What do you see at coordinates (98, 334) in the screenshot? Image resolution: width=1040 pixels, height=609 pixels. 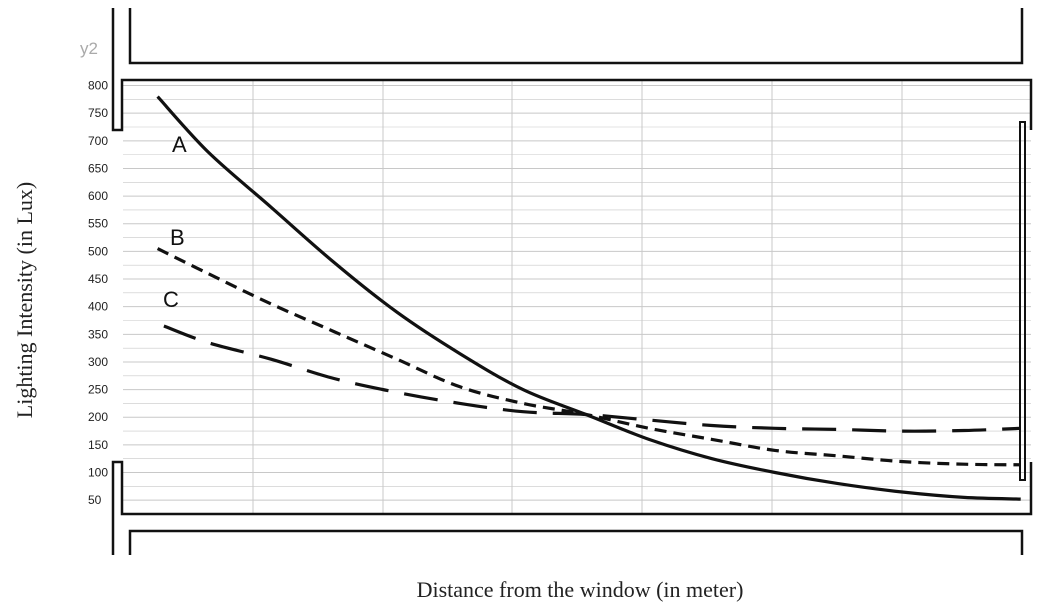 I see `y-tick-label: 350` at bounding box center [98, 334].